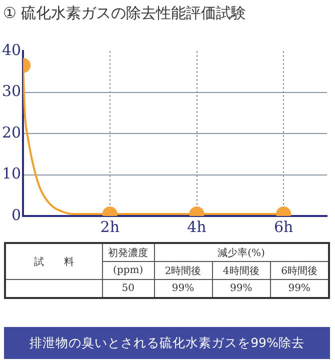 The image size is (335, 364). What do you see at coordinates (124, 13) in the screenshot?
I see `chart-title: ① 硫化水素ガスの除去性能評価試験` at bounding box center [124, 13].